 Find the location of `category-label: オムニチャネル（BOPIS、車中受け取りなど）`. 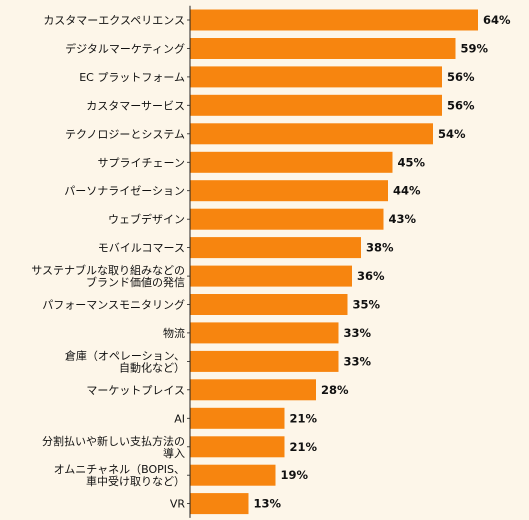

category-label: オムニチャネル（BOPIS、車中受け取りなど） is located at coordinates (119, 475).